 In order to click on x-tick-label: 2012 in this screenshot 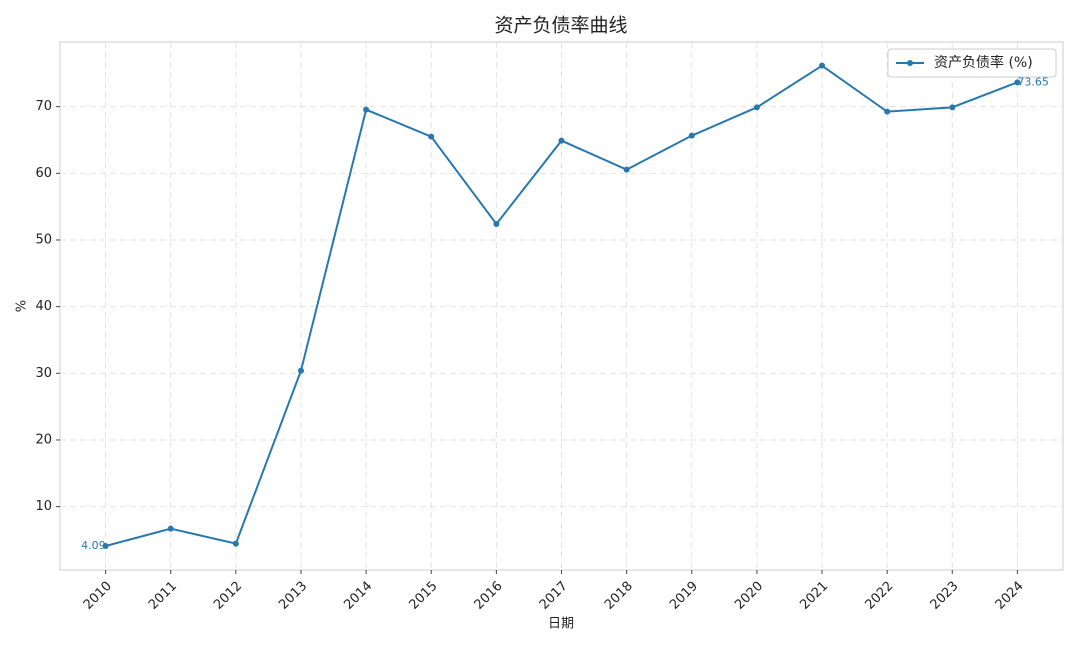, I will do `click(228, 596)`.